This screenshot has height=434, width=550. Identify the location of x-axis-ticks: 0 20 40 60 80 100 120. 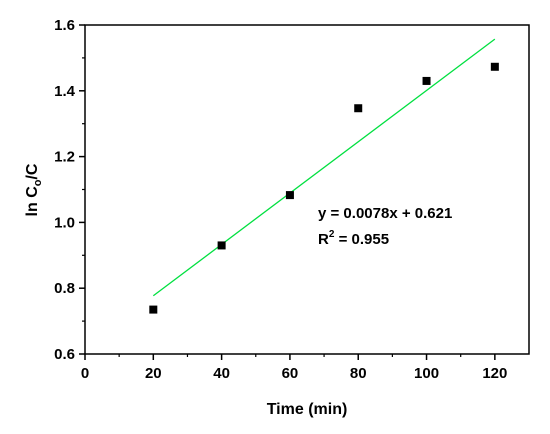
(294, 368).